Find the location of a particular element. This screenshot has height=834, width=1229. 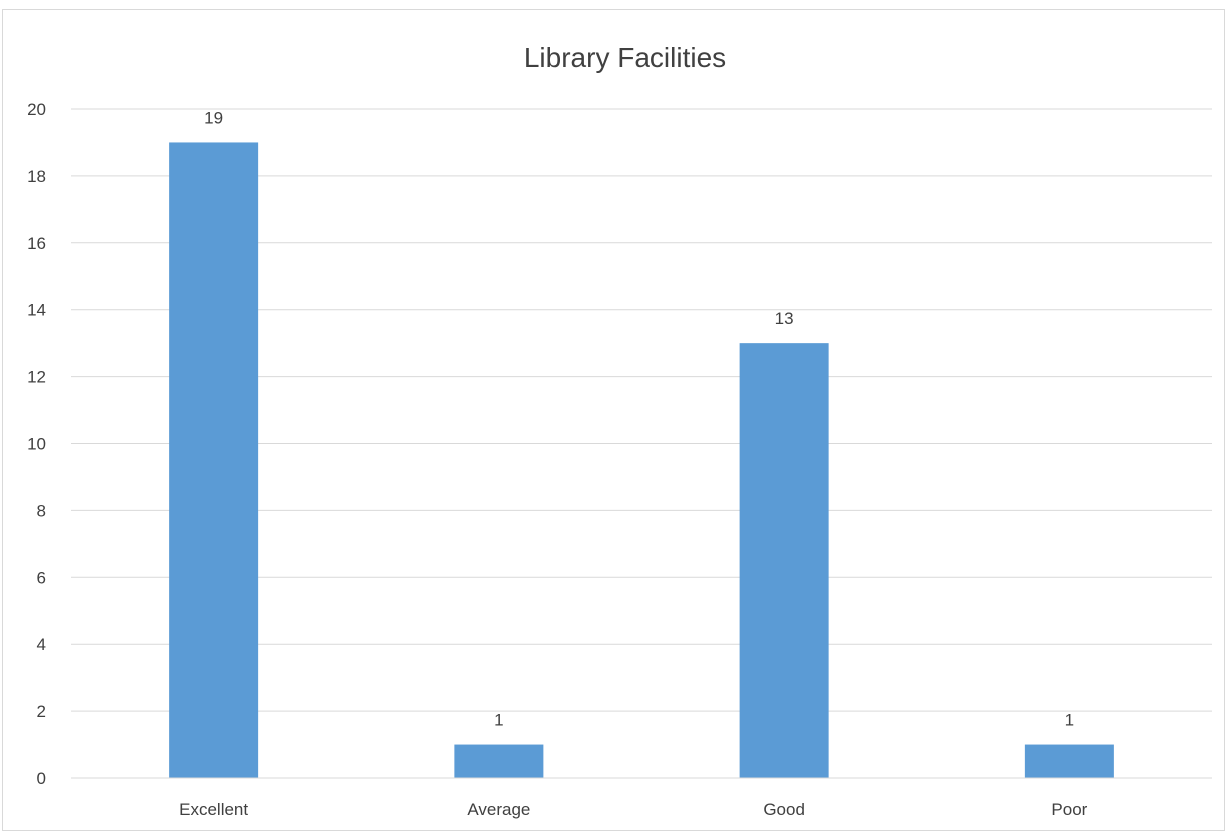

chart-title: Library Facilities is located at coordinates (625, 57).